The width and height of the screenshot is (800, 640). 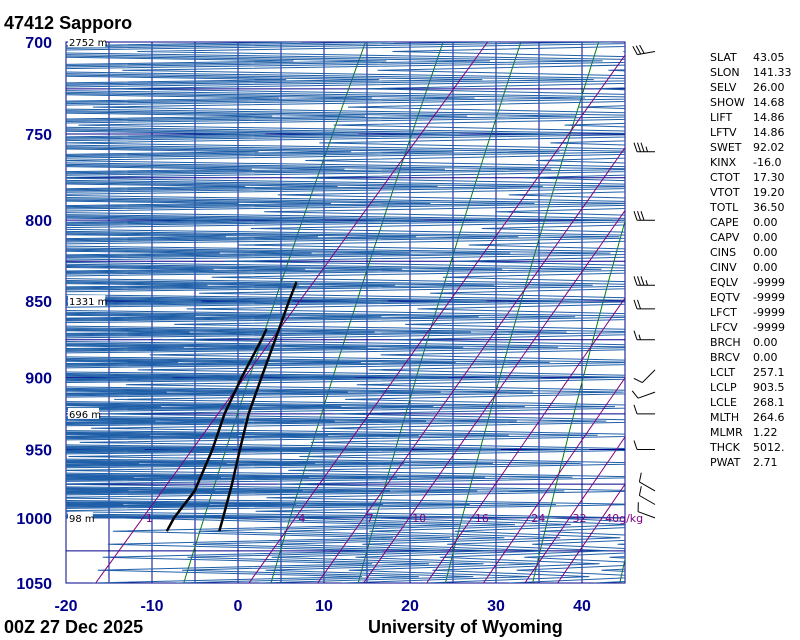 I want to click on index-name: PWAT, so click(x=725, y=462).